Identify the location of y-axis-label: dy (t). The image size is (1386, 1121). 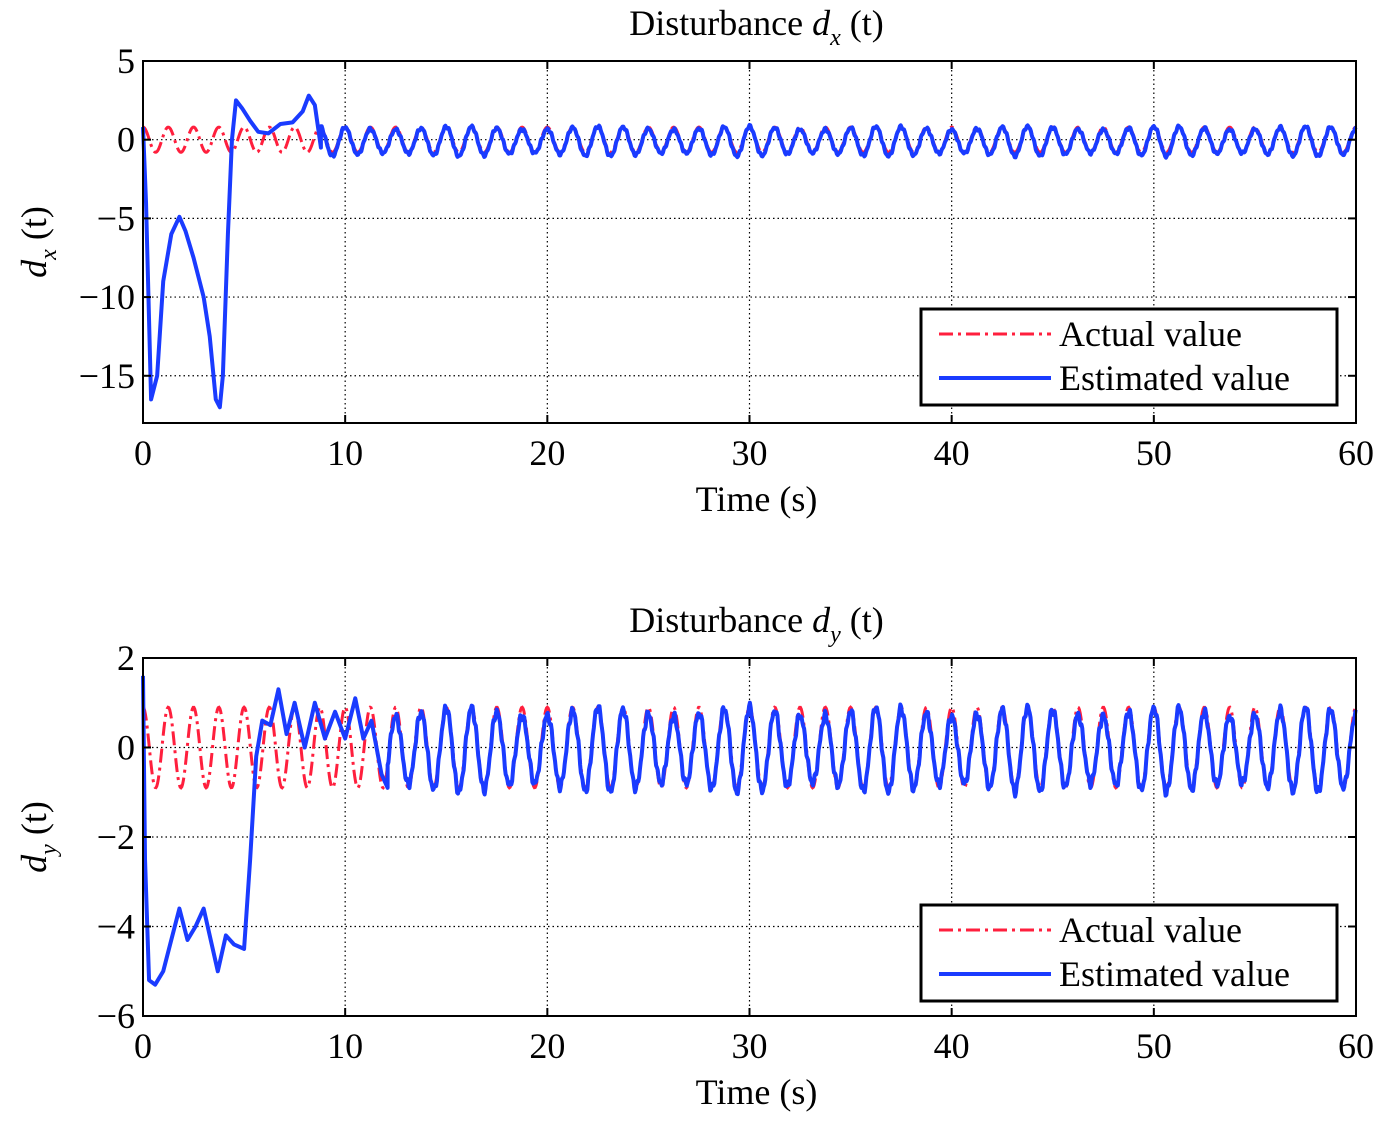
(38, 837).